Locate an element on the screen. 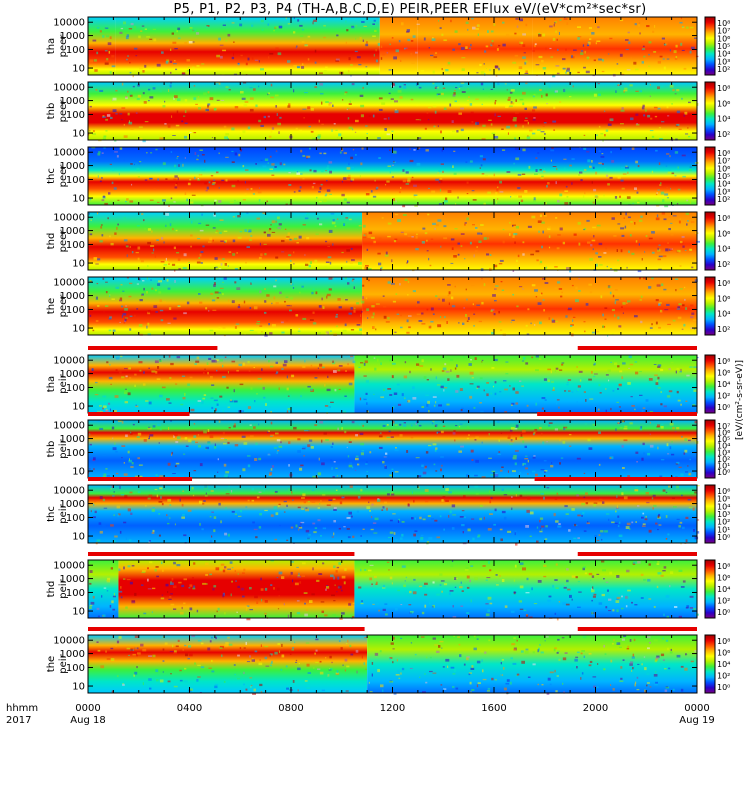 Image resolution: width=750 pixels, height=800 pixels. spectrogram-segment is located at coordinates (532, 664).